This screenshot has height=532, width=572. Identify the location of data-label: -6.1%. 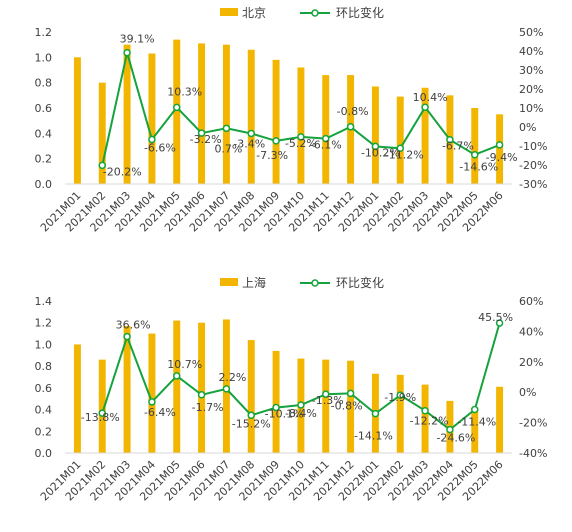
(326, 145).